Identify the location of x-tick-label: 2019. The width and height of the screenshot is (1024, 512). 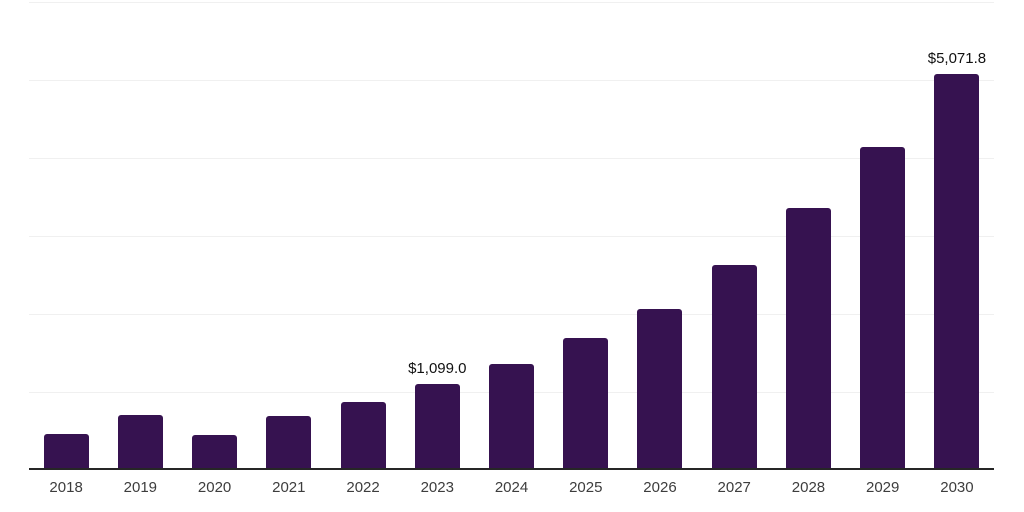
(140, 487).